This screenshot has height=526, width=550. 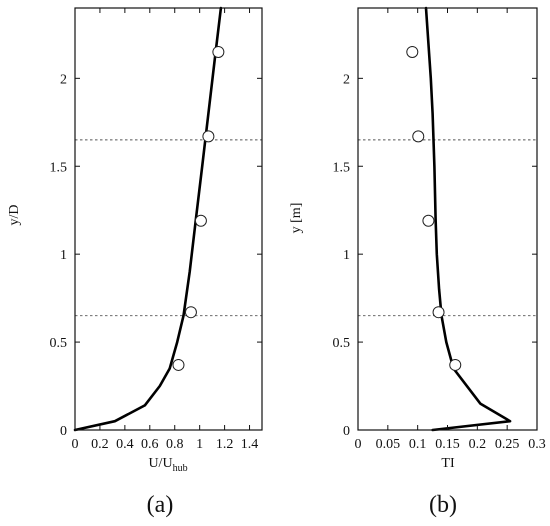 What do you see at coordinates (168, 228) in the screenshot?
I see `panel-a-reference-lines` at bounding box center [168, 228].